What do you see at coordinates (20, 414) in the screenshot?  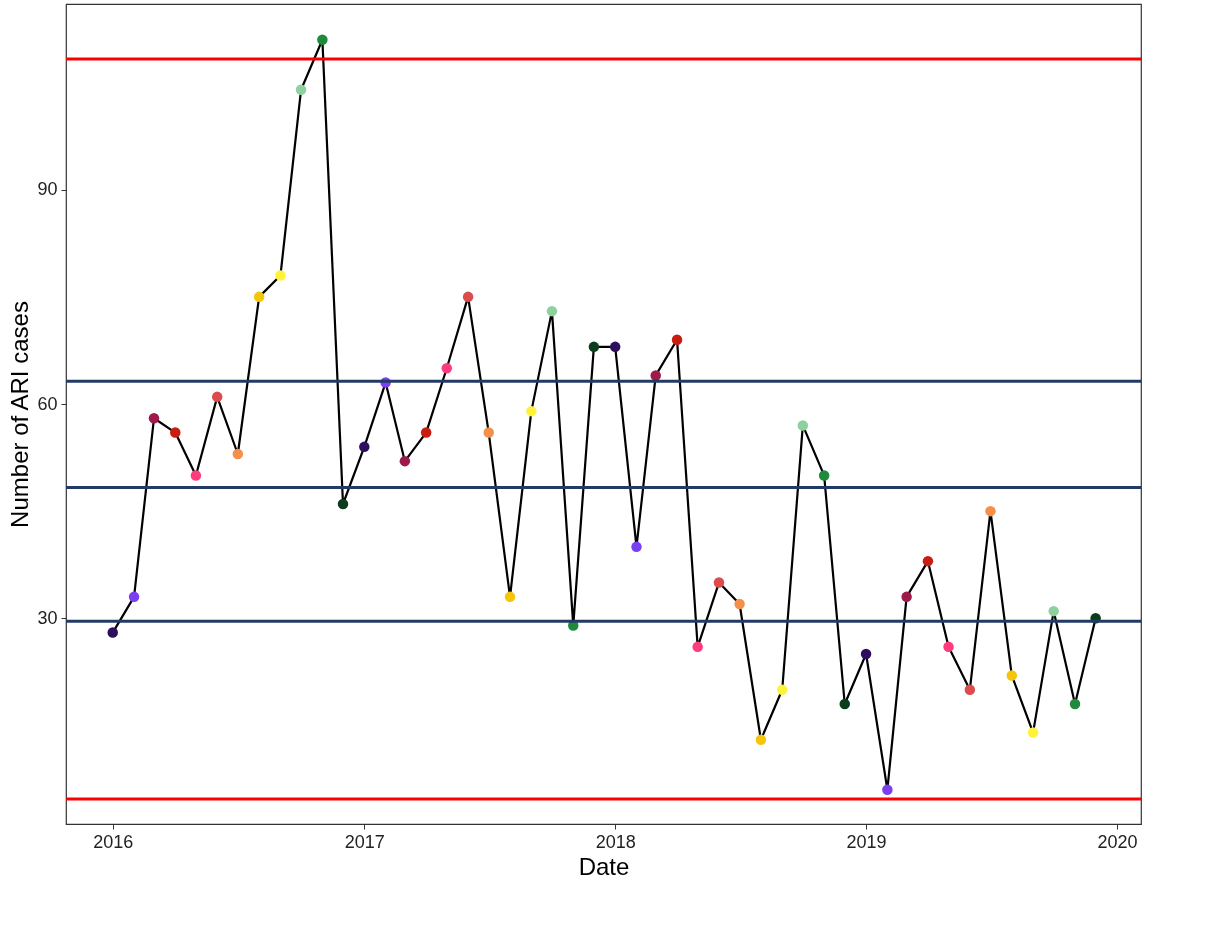 I see `y-axis-title: Number of ARI cases` at bounding box center [20, 414].